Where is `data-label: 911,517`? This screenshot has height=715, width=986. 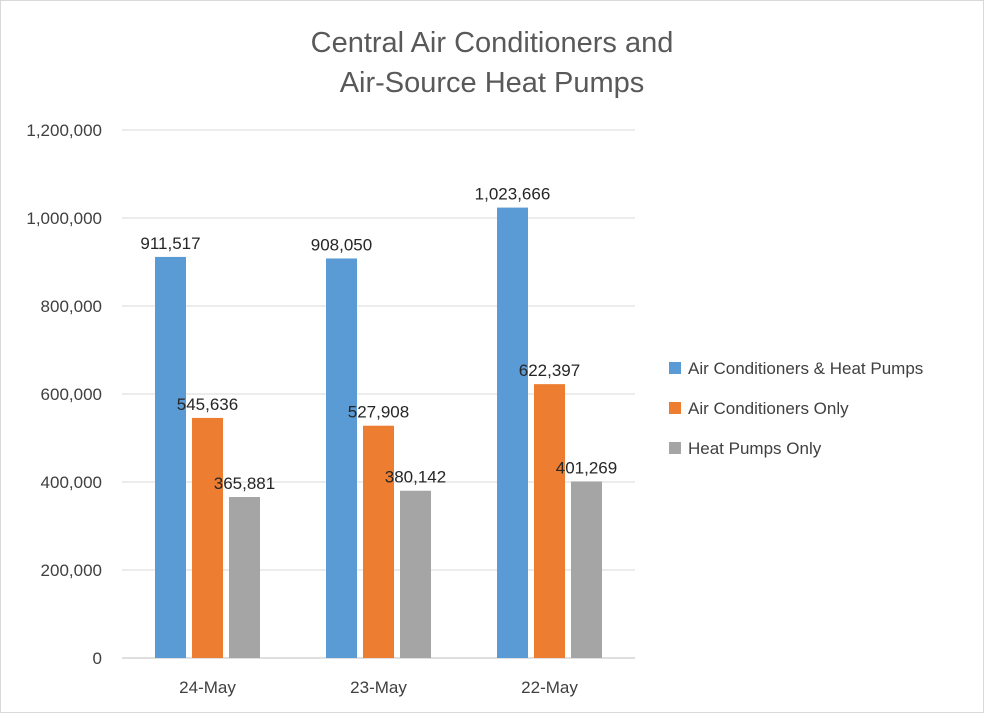
data-label: 911,517 is located at coordinates (170, 243).